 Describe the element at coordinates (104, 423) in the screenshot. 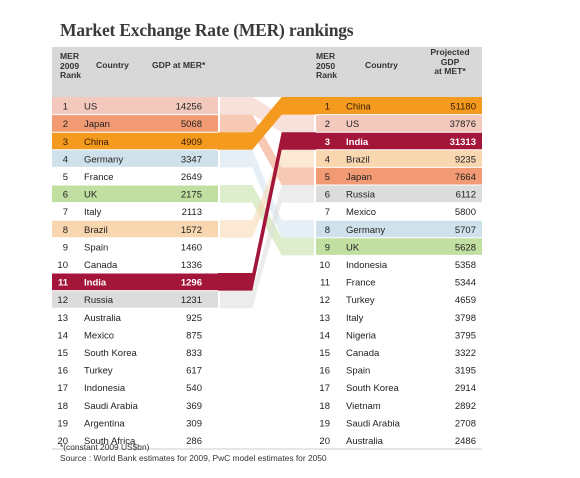

I see `rank2009-country-label: Argentina` at that location.